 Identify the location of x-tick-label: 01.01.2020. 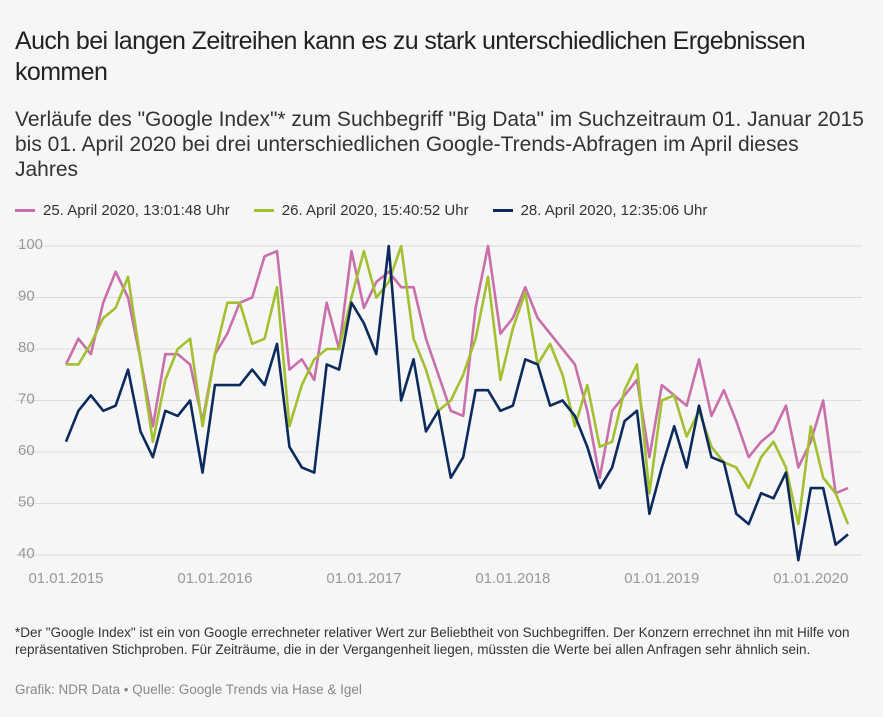
(810, 578).